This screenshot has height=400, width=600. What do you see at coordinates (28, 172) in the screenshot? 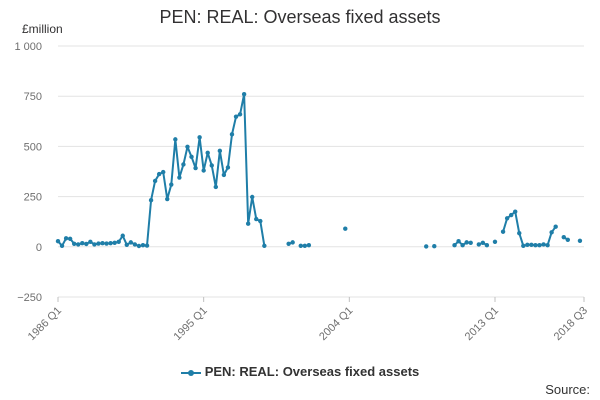
I see `y-axis-ticks: −250 0 250 500 750 1 000` at bounding box center [28, 172].